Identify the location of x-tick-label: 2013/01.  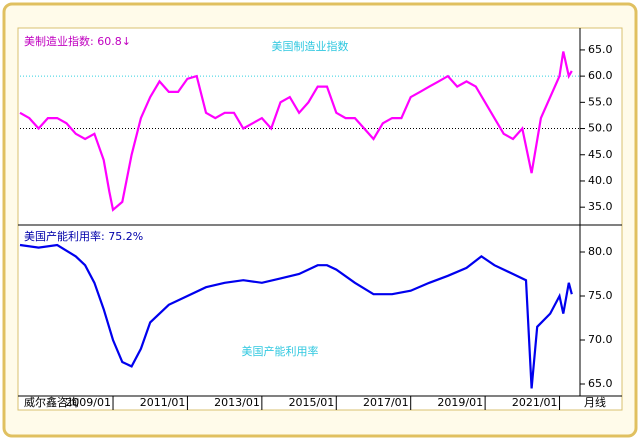
(237, 402).